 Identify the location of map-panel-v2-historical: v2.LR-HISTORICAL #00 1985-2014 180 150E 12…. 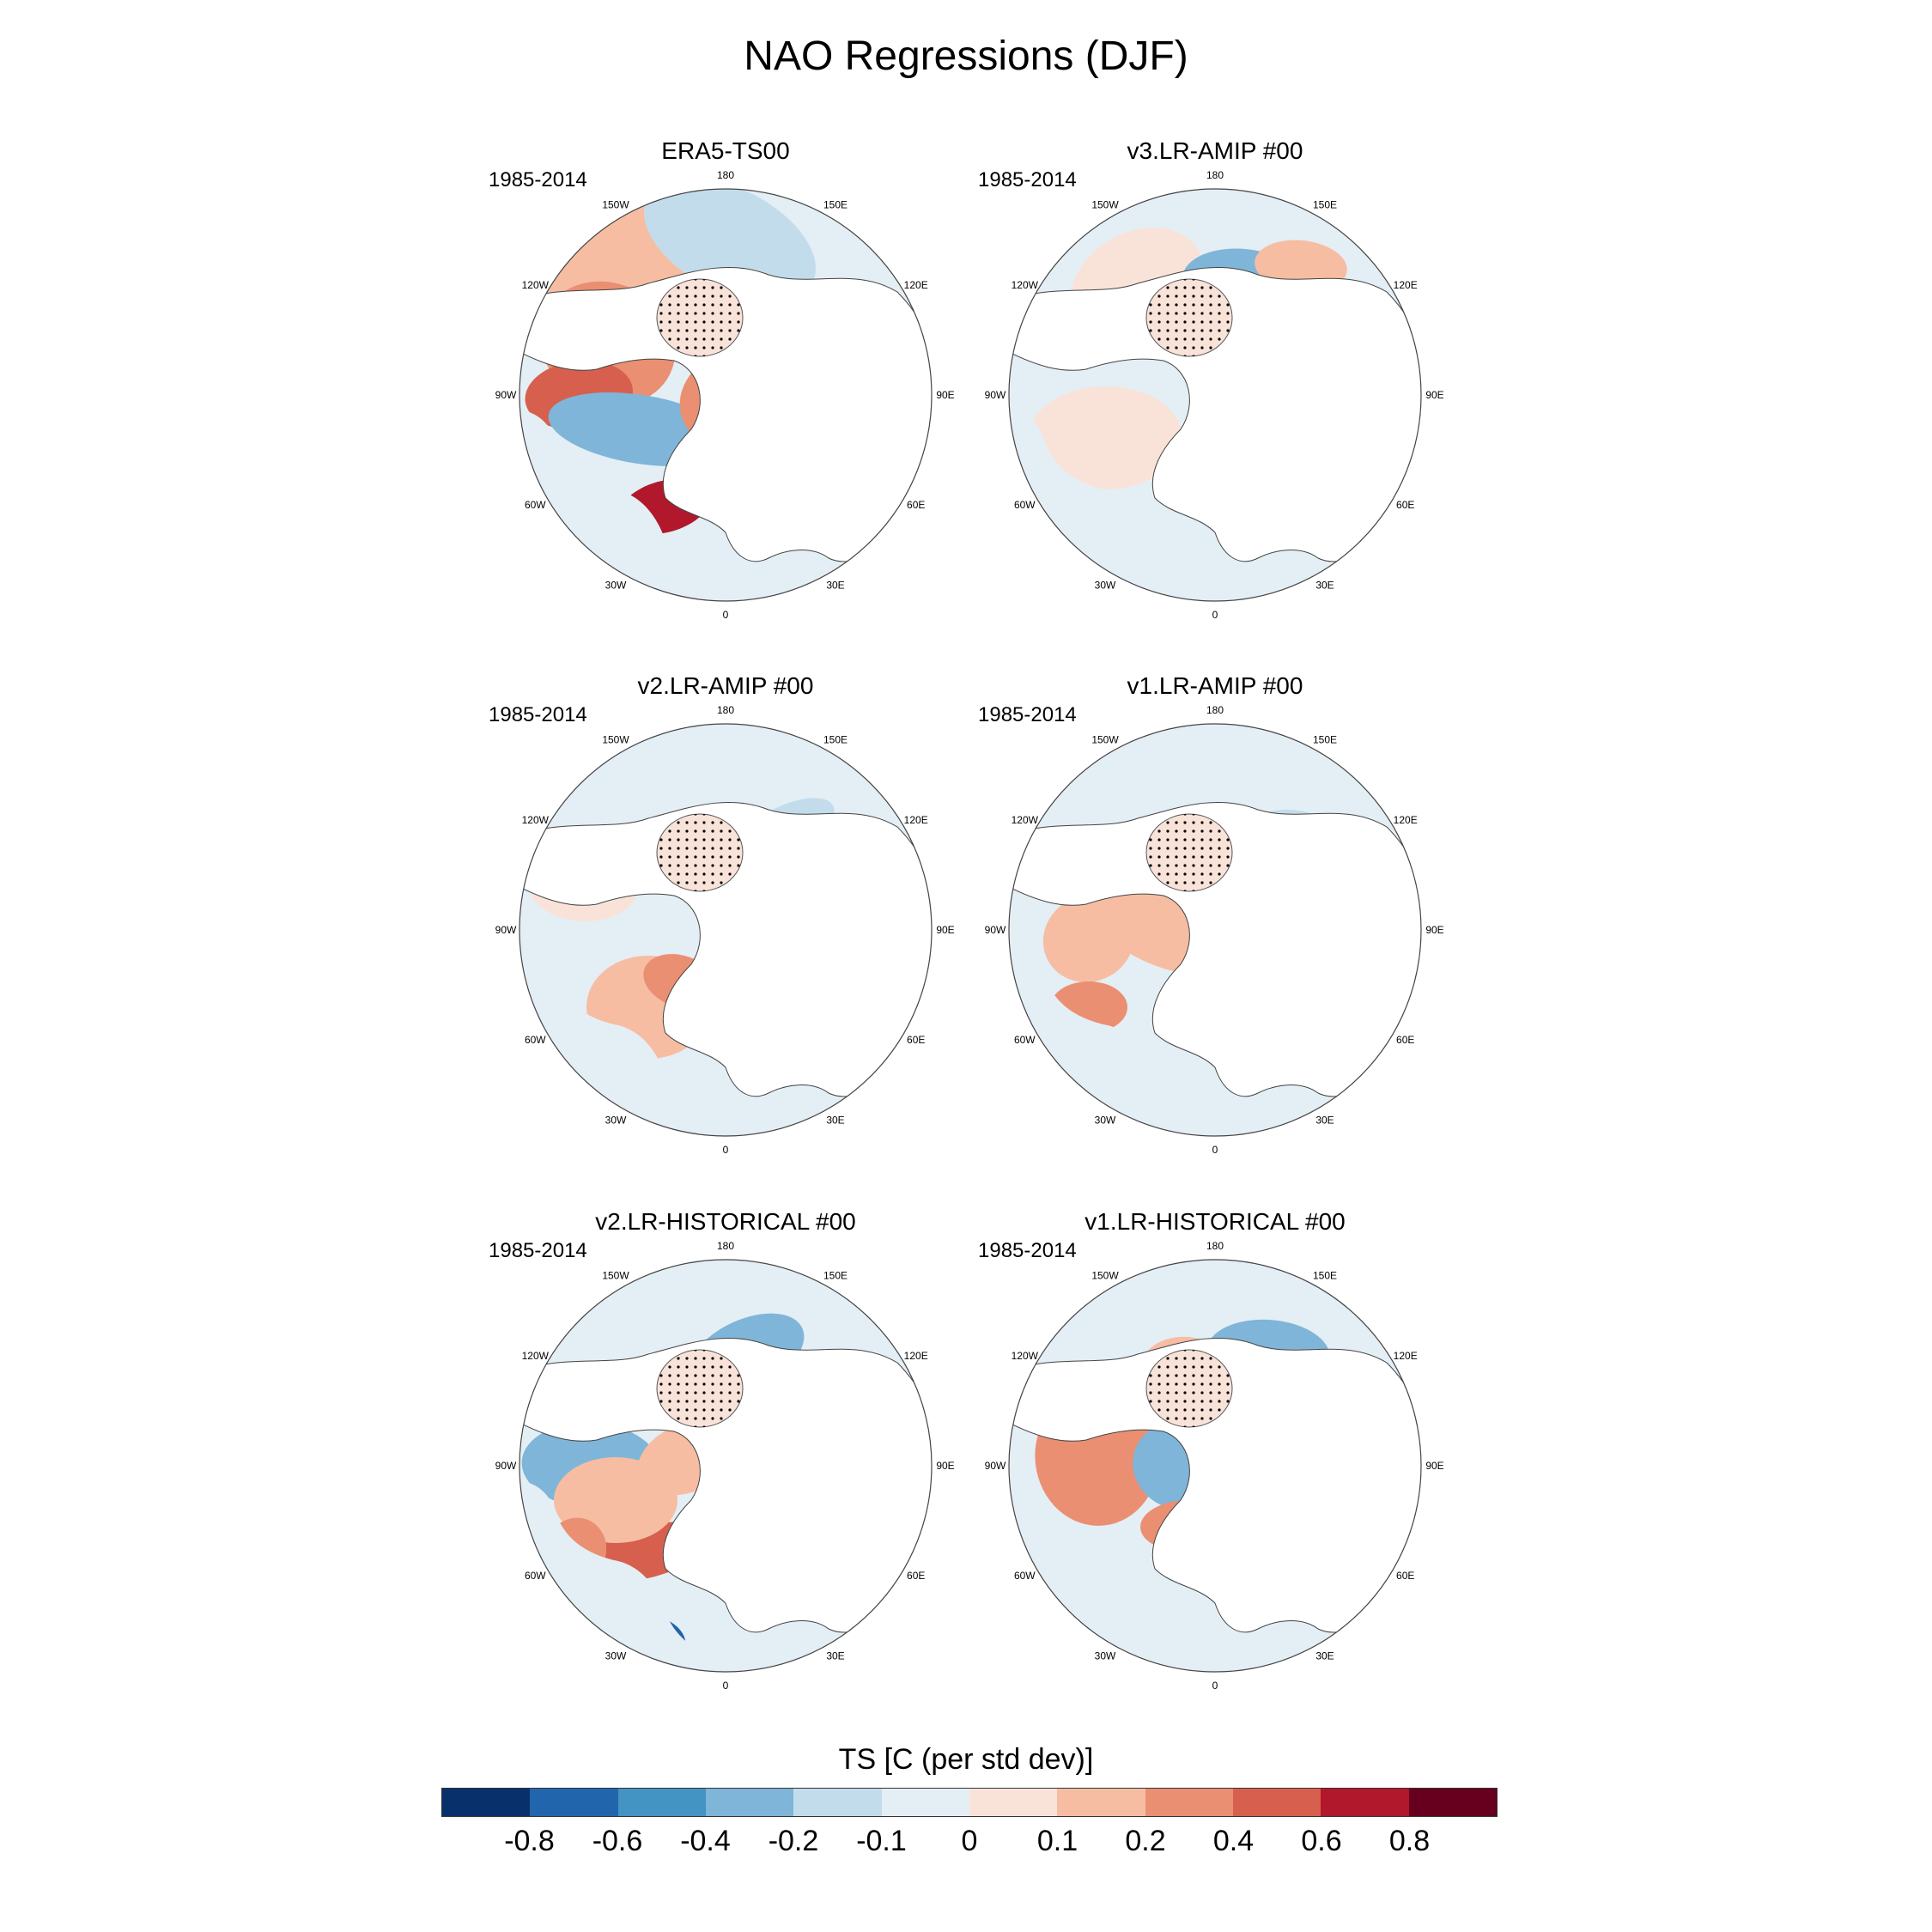
(726, 1457).